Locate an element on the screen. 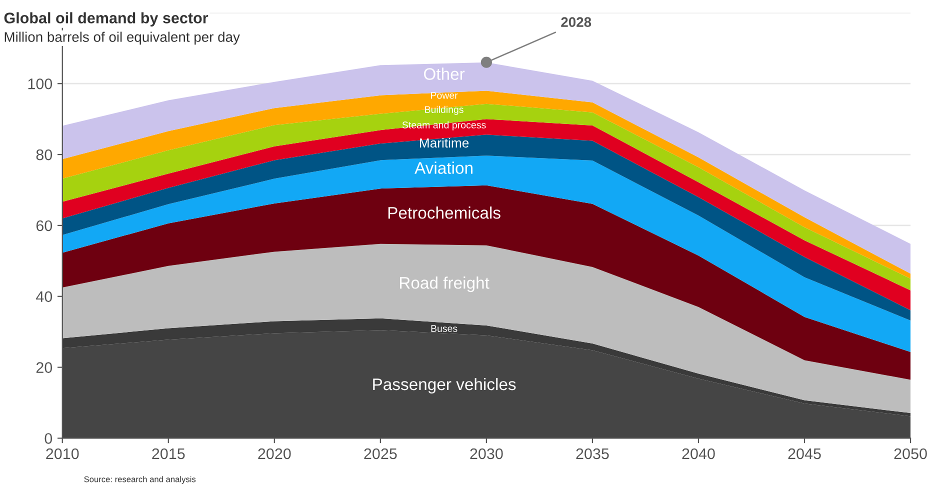  series-label: Maritime is located at coordinates (444, 143).